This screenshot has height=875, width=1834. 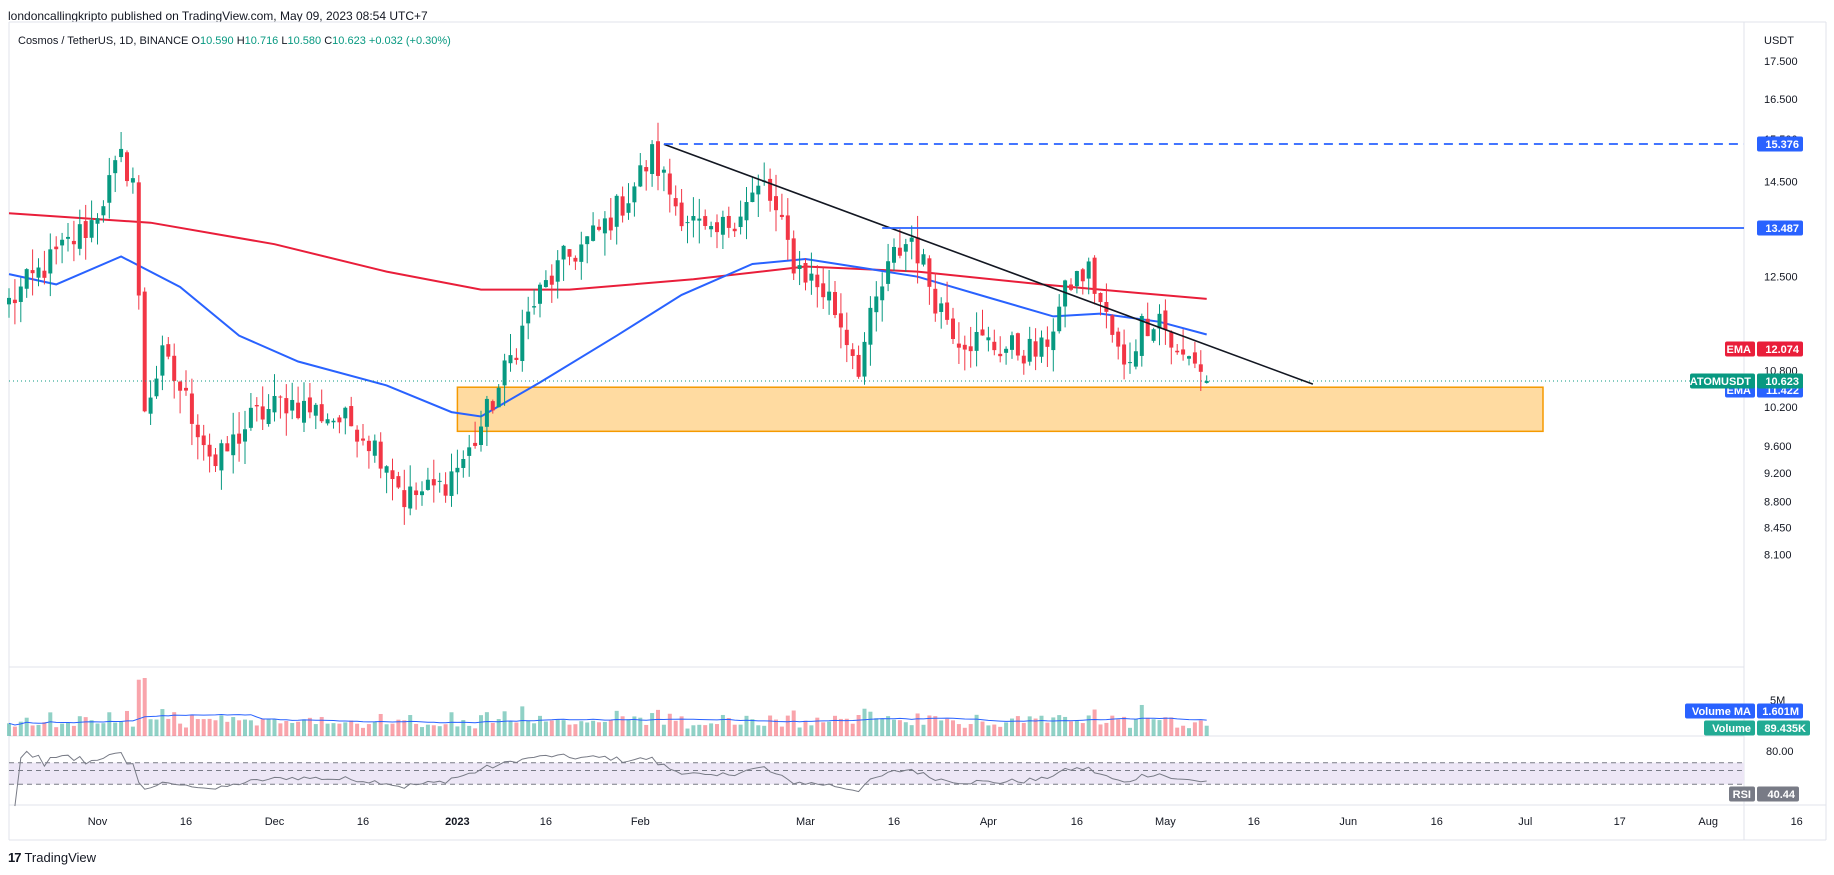 What do you see at coordinates (1000, 409) in the screenshot?
I see `support-zone` at bounding box center [1000, 409].